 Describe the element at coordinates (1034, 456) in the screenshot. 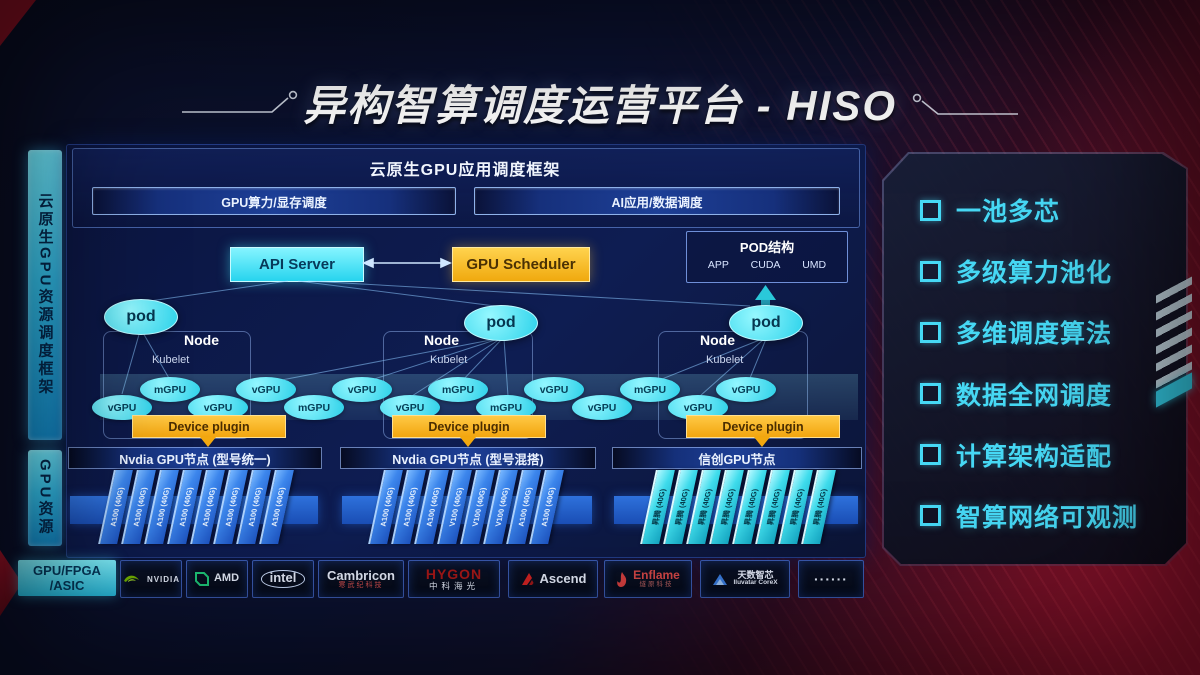

I see `feature-label: 计算架构适配` at that location.